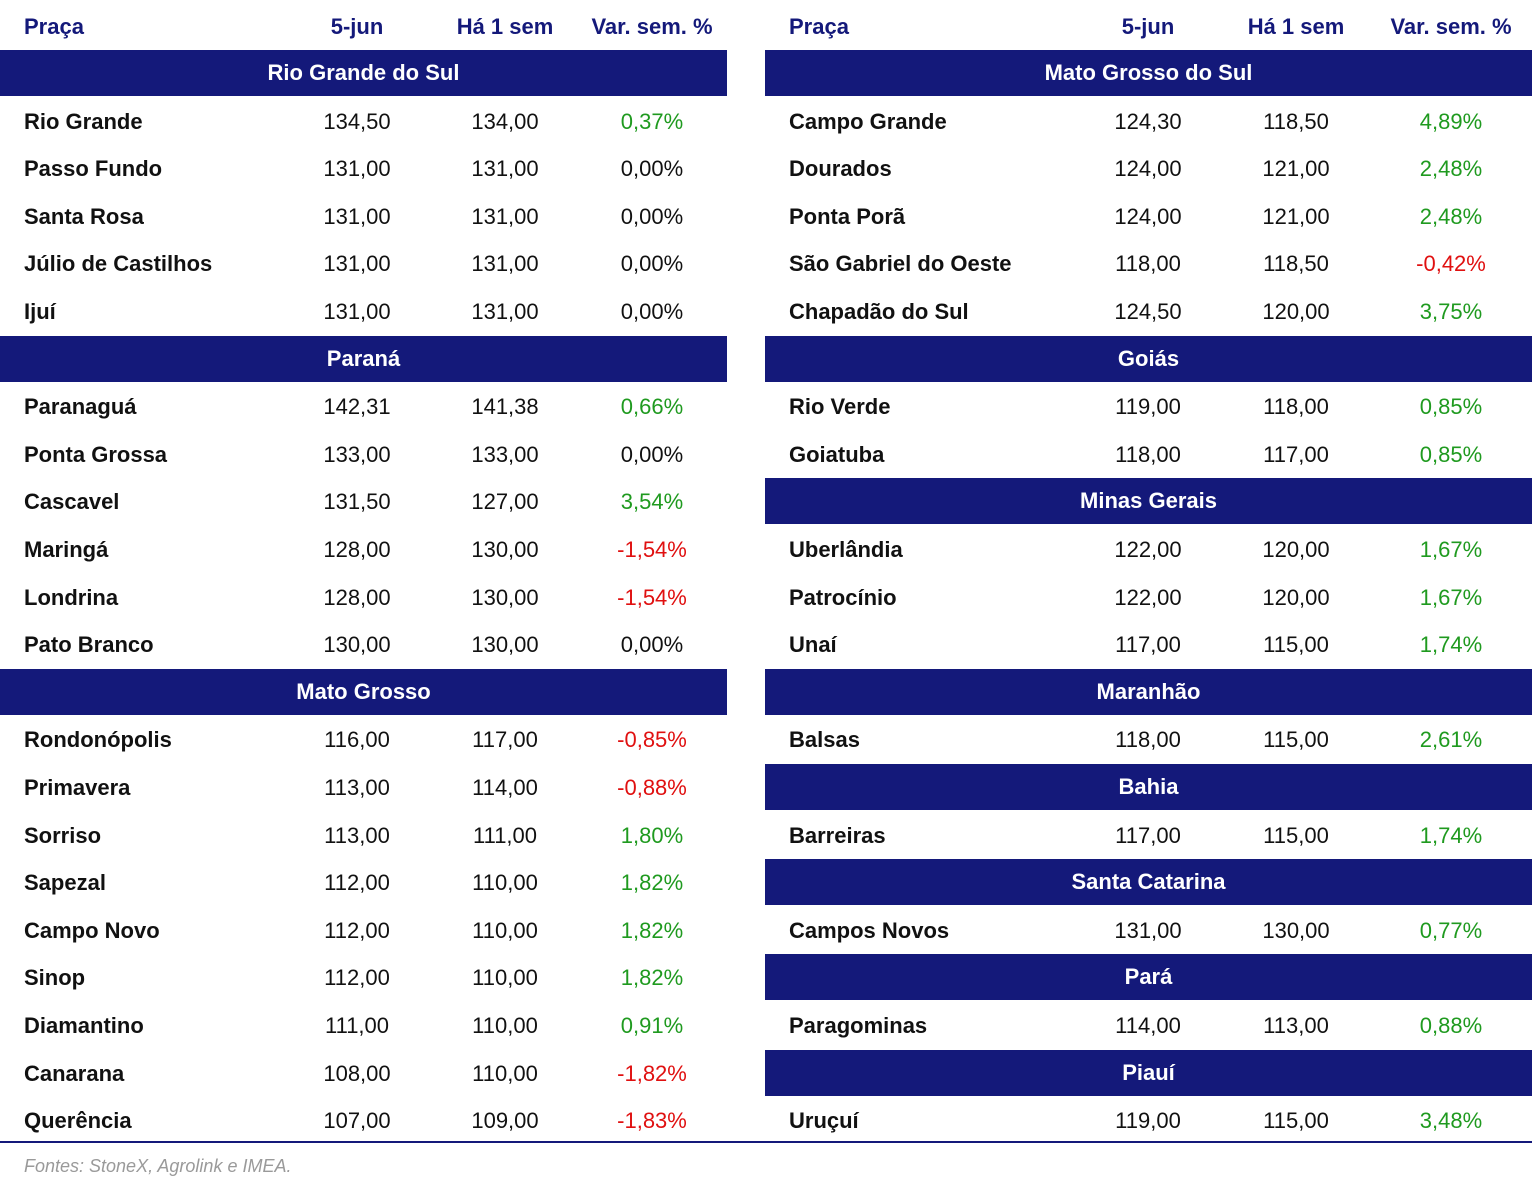 Image resolution: width=1534 pixels, height=1184 pixels. Describe the element at coordinates (357, 26) in the screenshot. I see `column-header: 5-jun` at that location.